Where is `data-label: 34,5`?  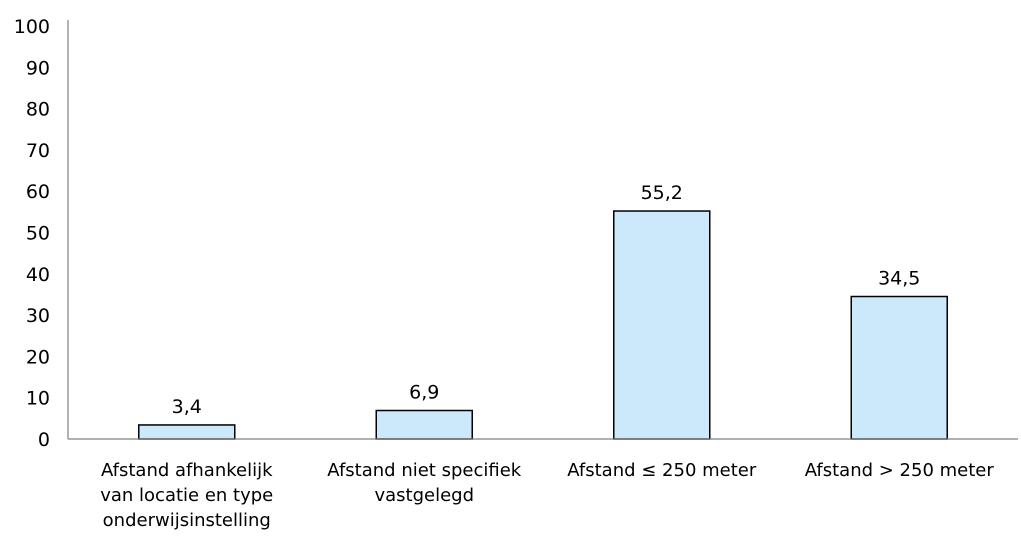 data-label: 34,5 is located at coordinates (899, 279).